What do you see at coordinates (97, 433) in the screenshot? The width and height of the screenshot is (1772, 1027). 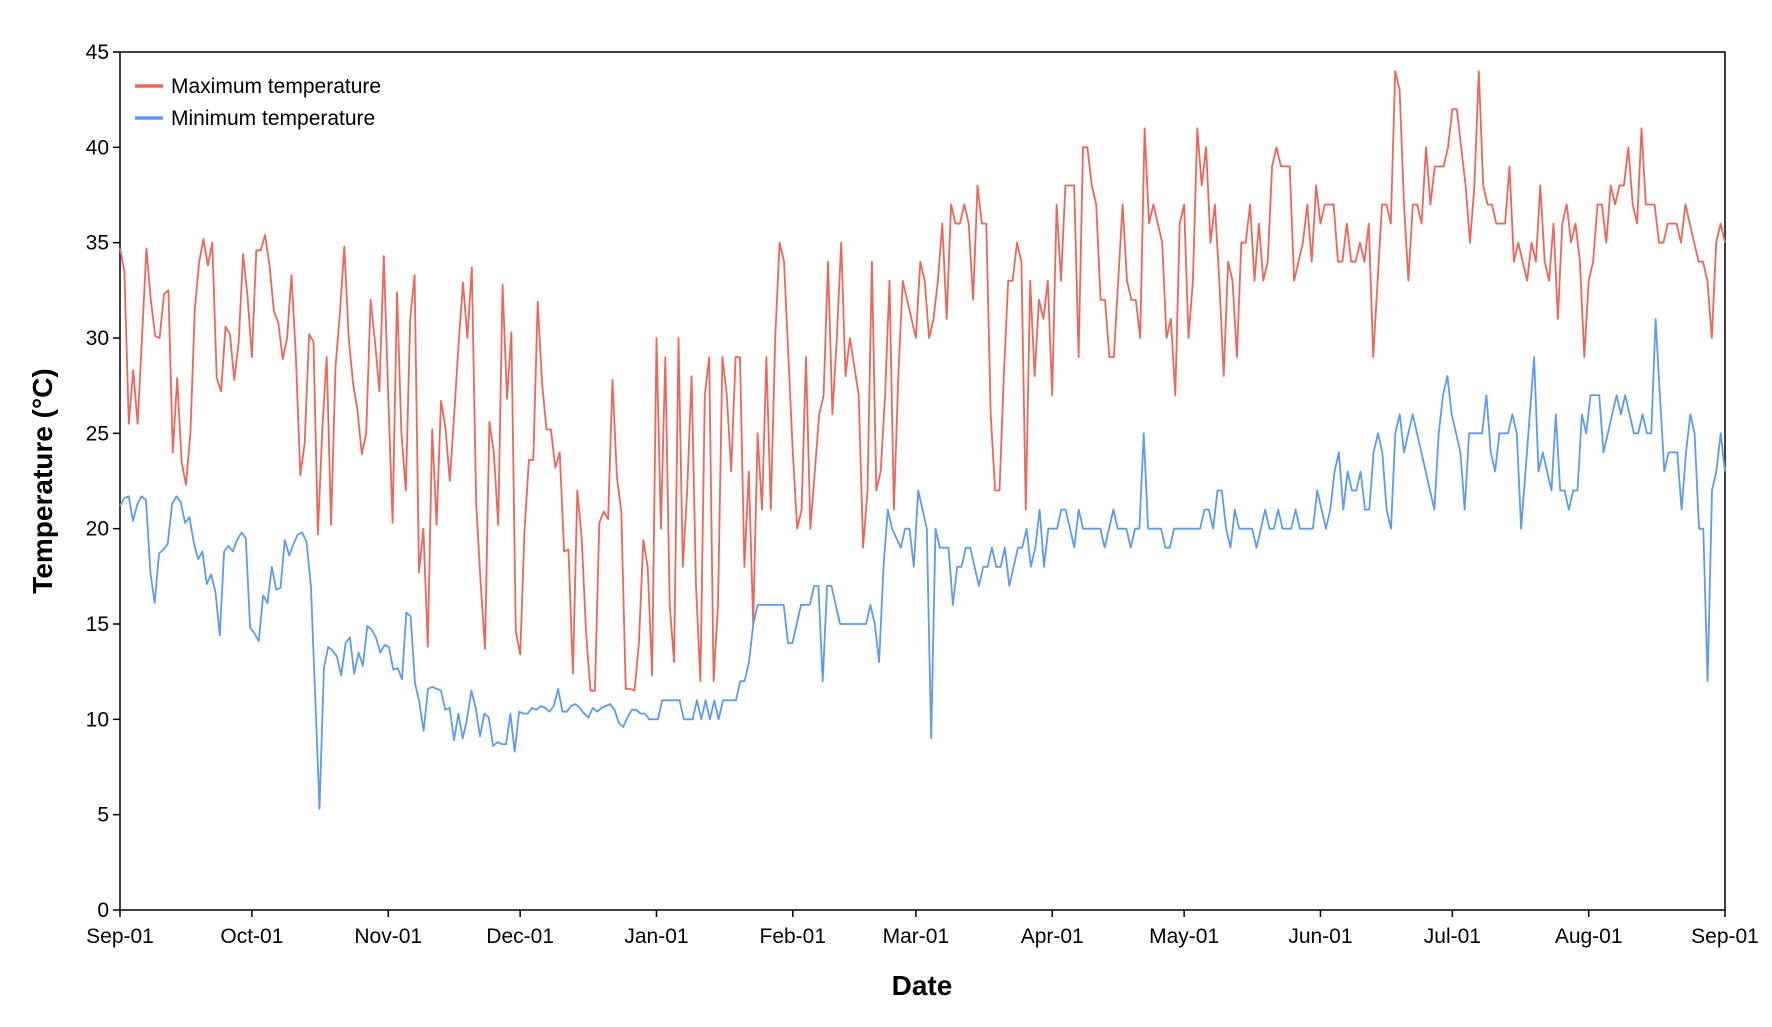 I see `y-tick-label: 25` at bounding box center [97, 433].